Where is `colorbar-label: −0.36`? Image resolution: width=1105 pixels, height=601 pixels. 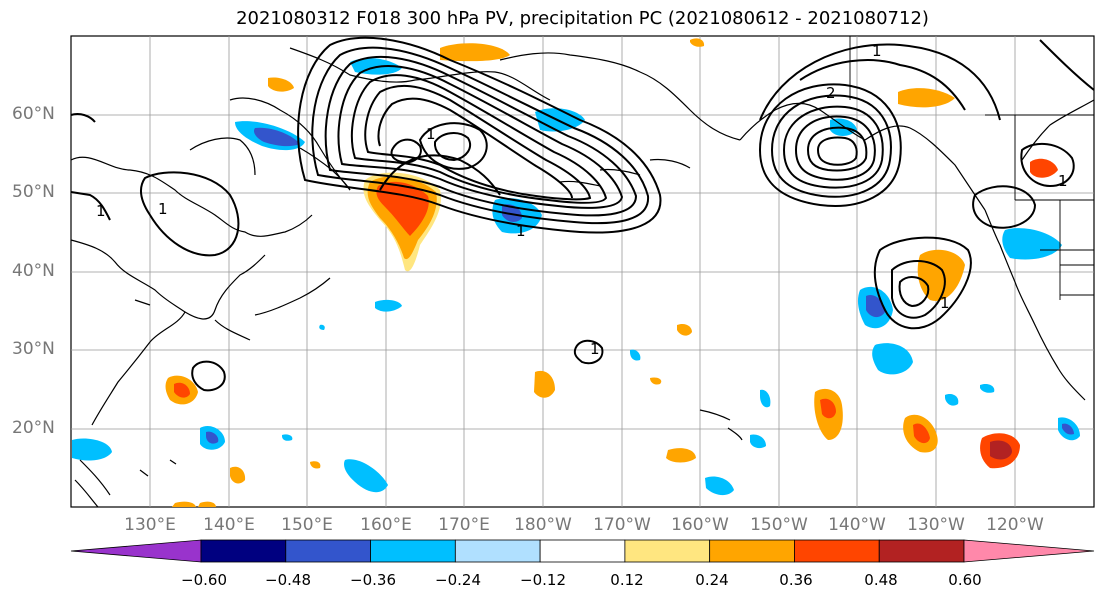
colorbar-label: −0.36 is located at coordinates (373, 580).